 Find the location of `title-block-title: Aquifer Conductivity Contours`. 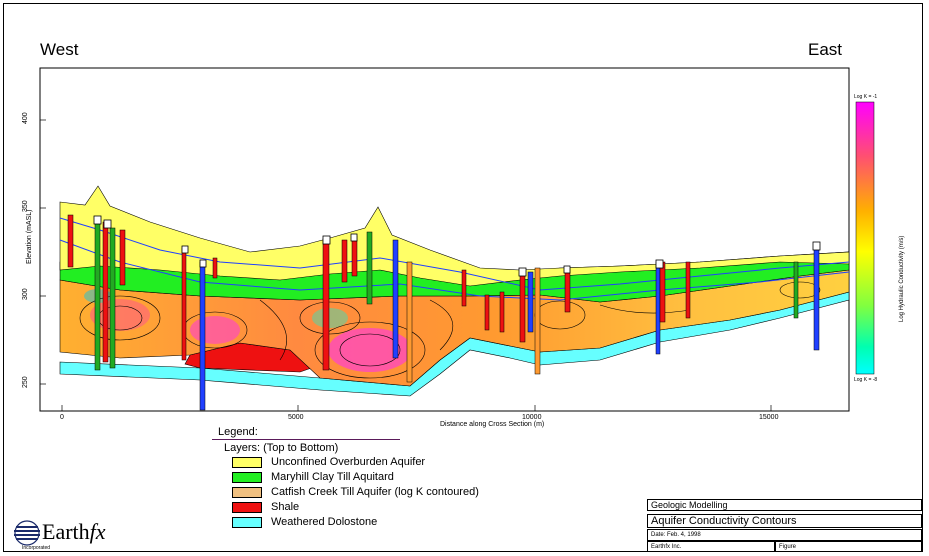

title-block-title: Aquifer Conductivity Contours is located at coordinates (784, 521).